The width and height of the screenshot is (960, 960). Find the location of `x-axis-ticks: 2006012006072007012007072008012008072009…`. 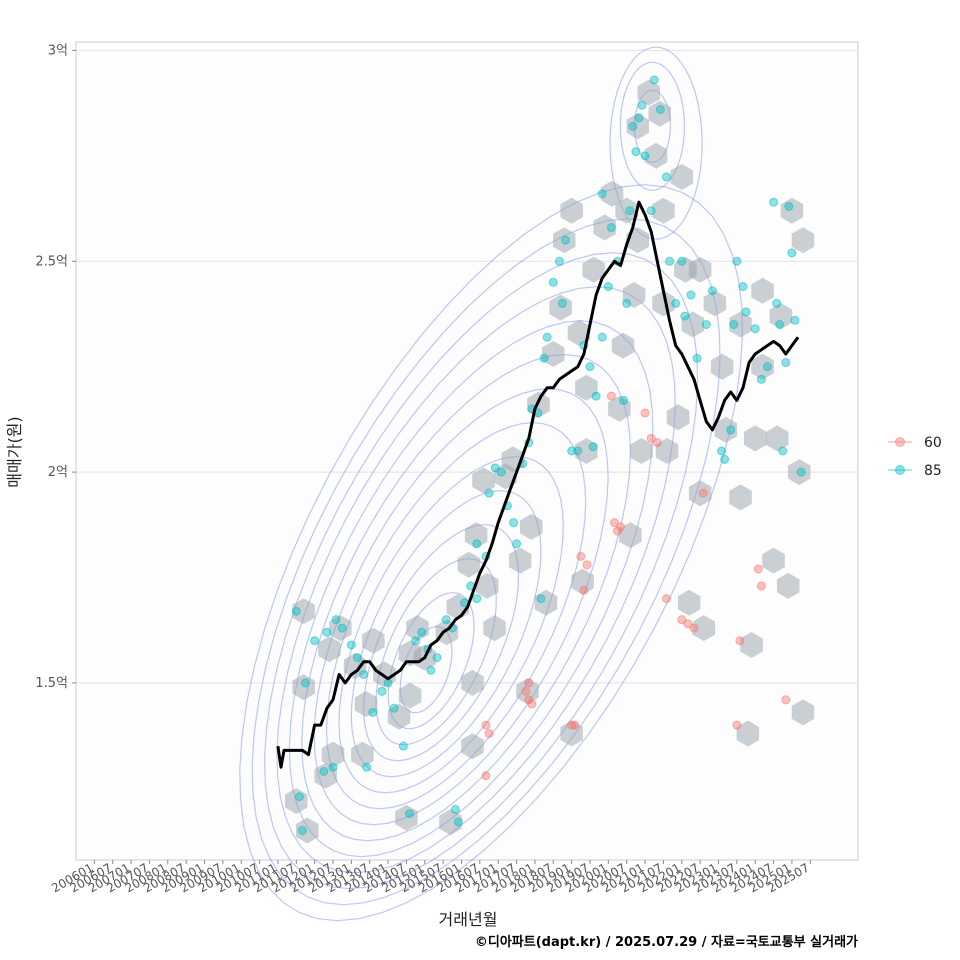

x-axis-ticks: 2006012006072007012007072008012008072009… is located at coordinates (430, 878).